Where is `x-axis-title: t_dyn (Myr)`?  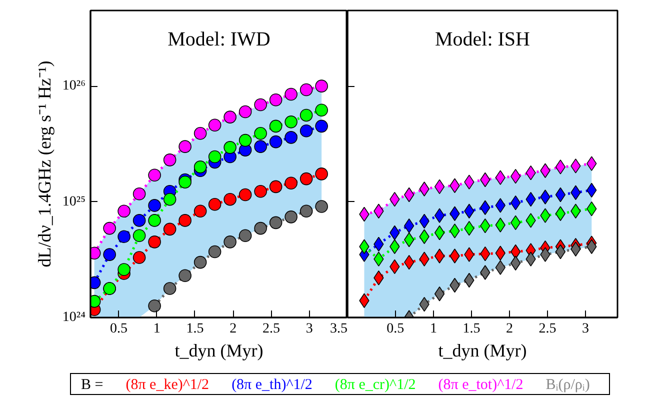 x-axis-title: t_dyn (Myr) is located at coordinates (219, 350).